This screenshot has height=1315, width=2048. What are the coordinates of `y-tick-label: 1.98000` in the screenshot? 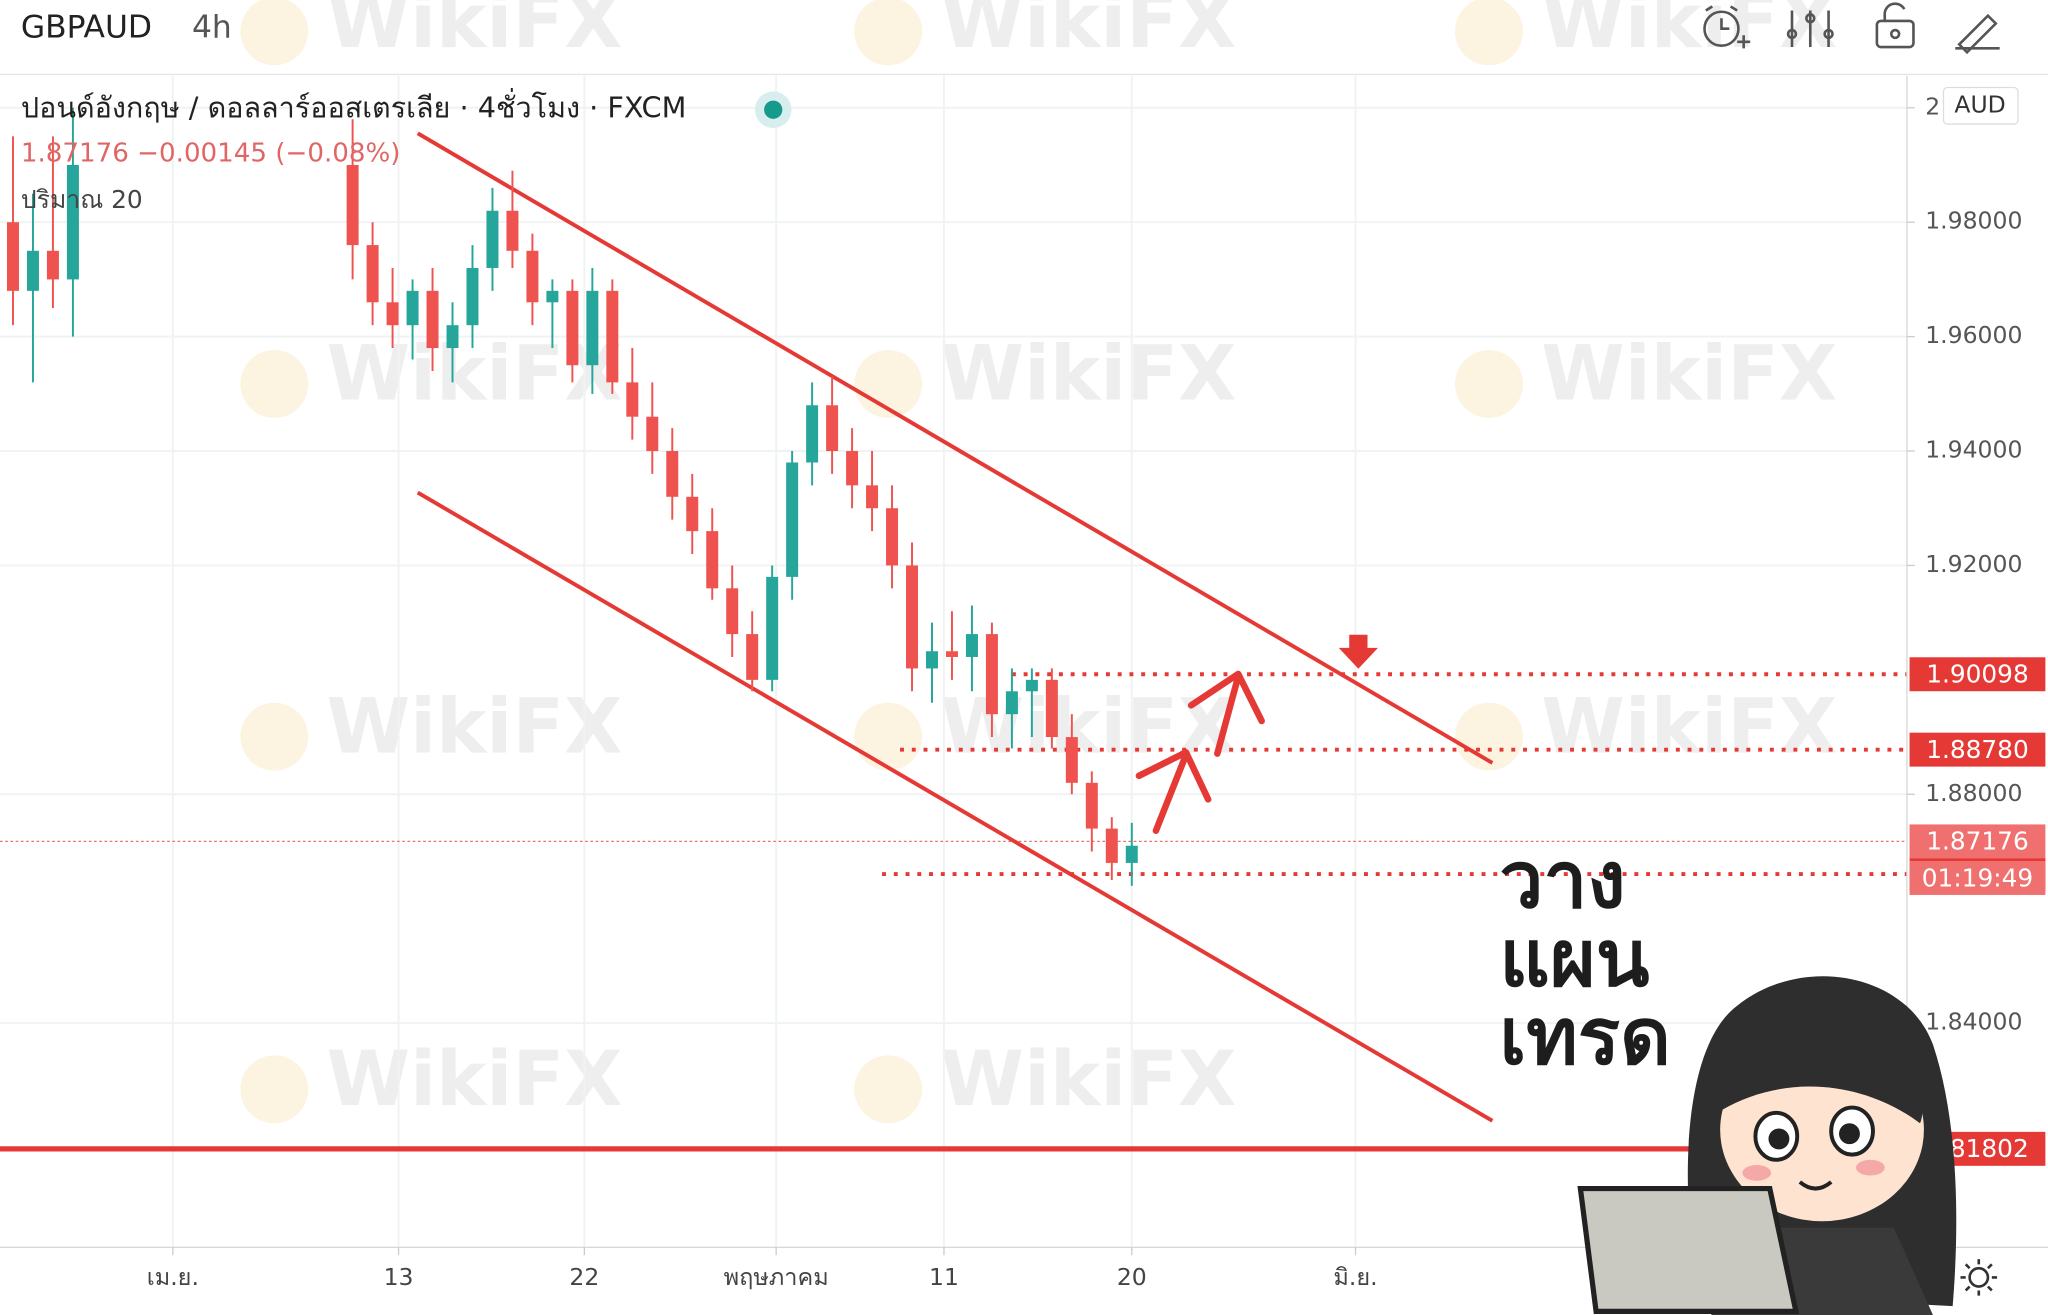 It's located at (1973, 221).